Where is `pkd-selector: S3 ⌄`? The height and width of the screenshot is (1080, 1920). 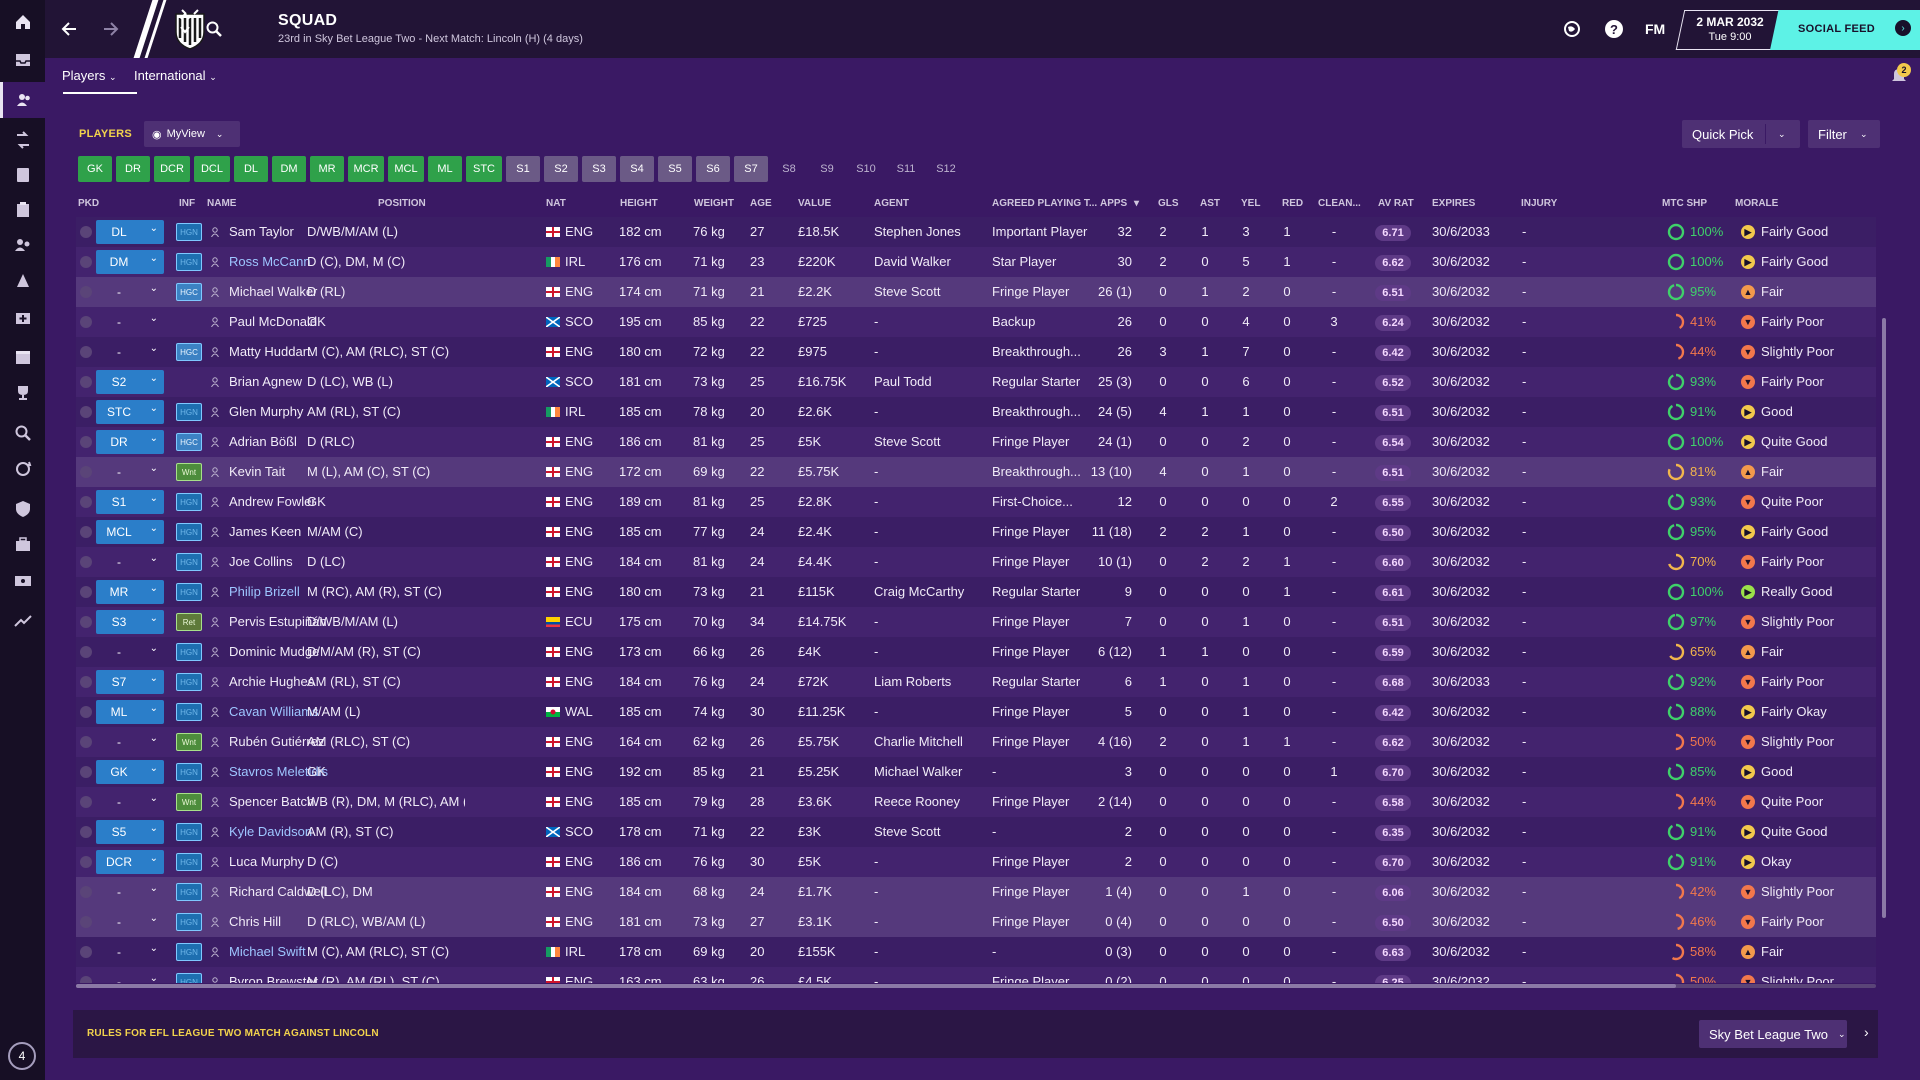 pkd-selector: S3 ⌄ is located at coordinates (130, 622).